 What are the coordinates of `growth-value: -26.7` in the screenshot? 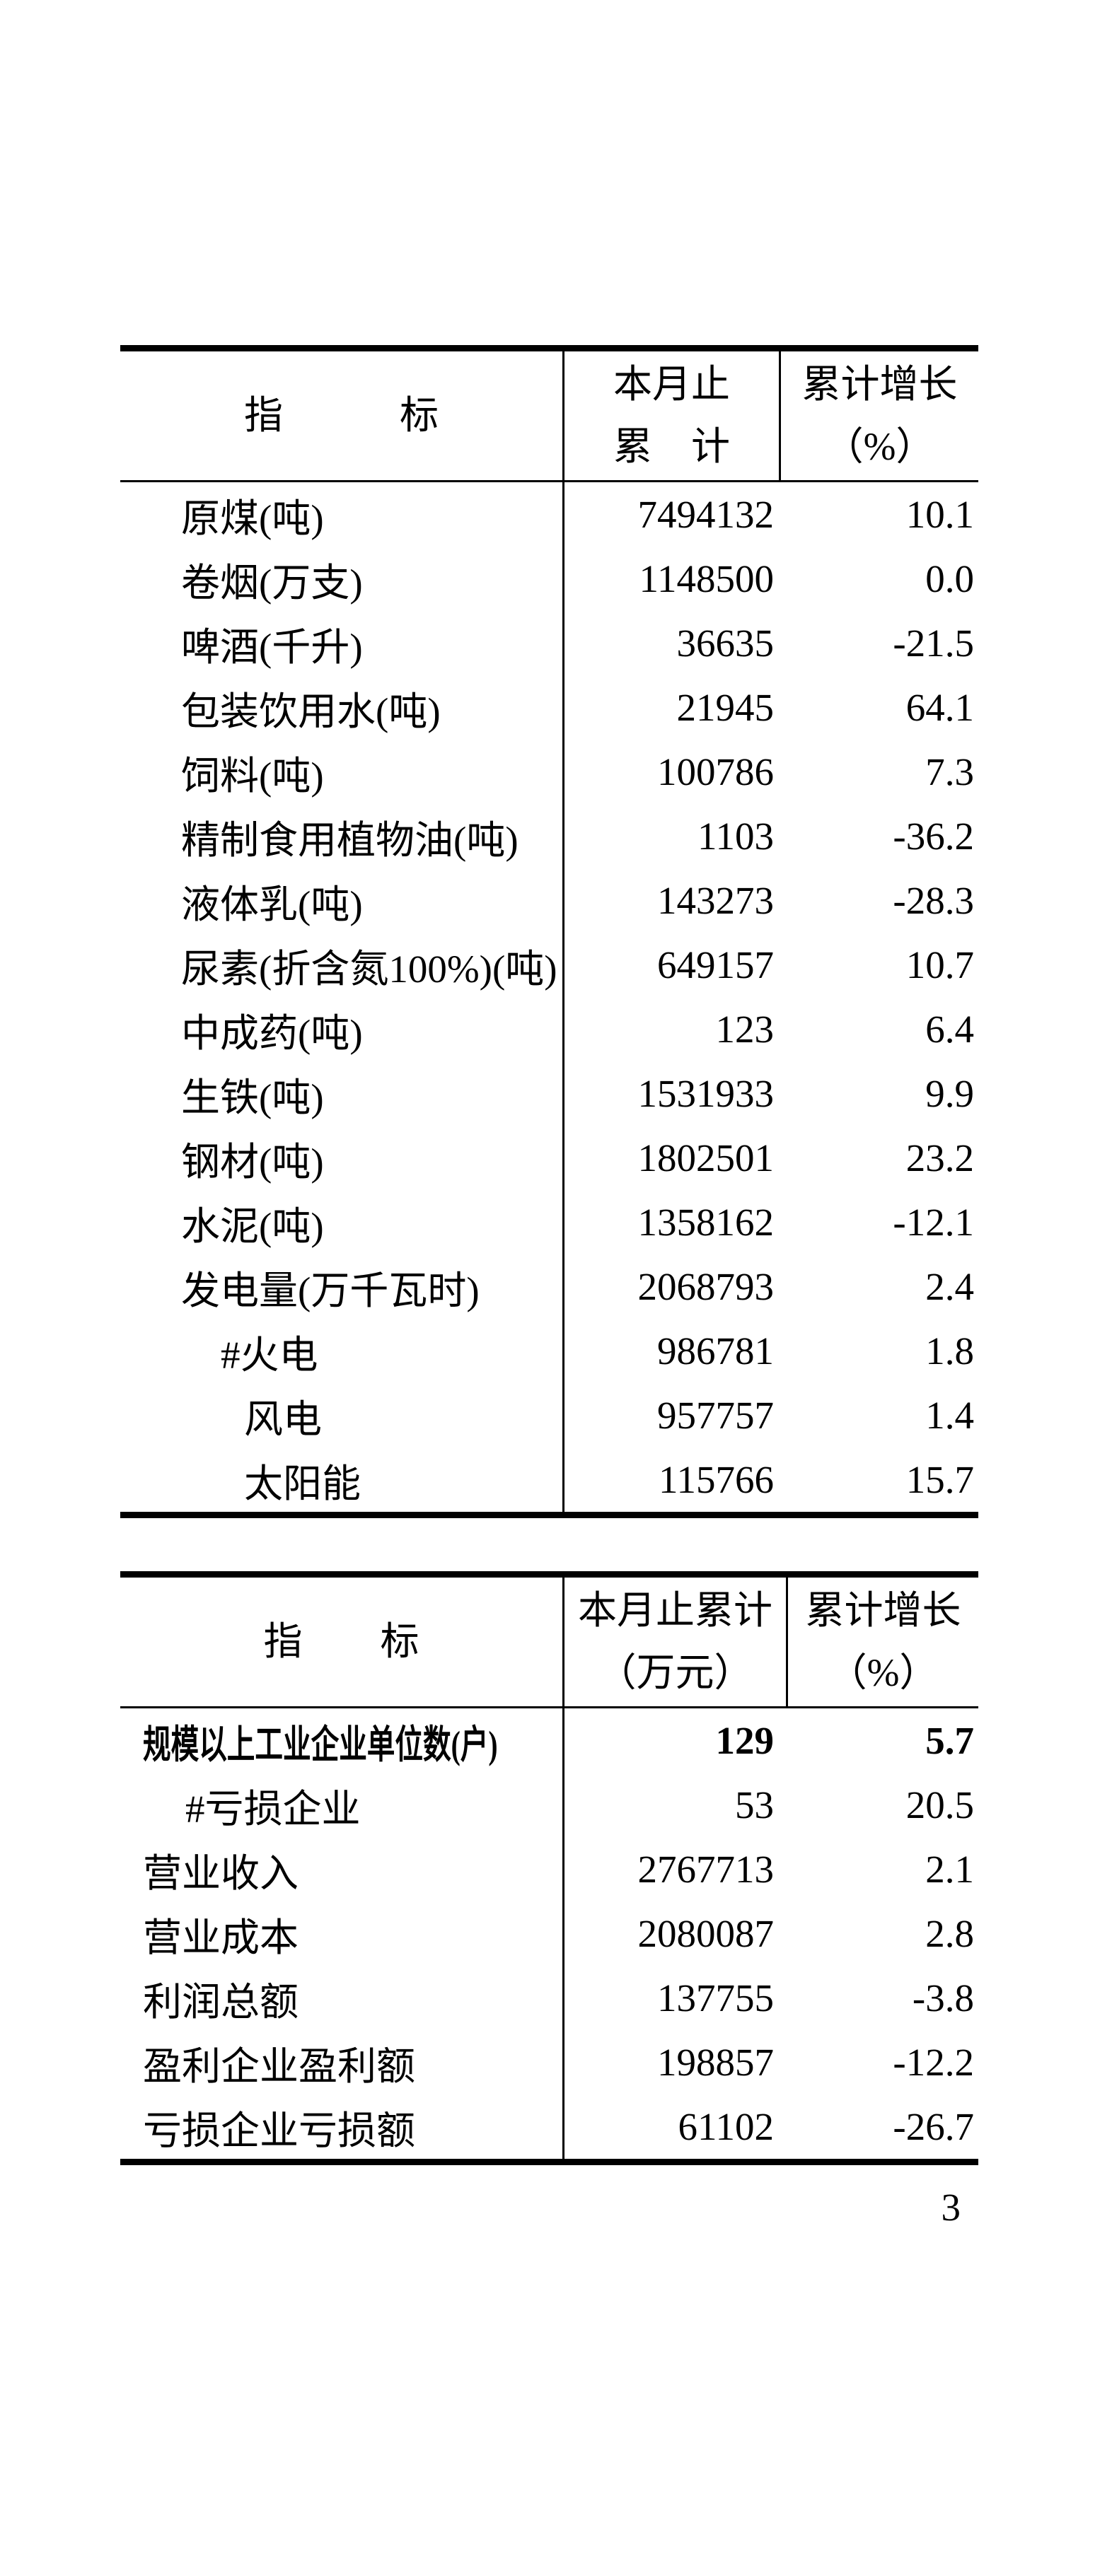 It's located at (934, 2126).